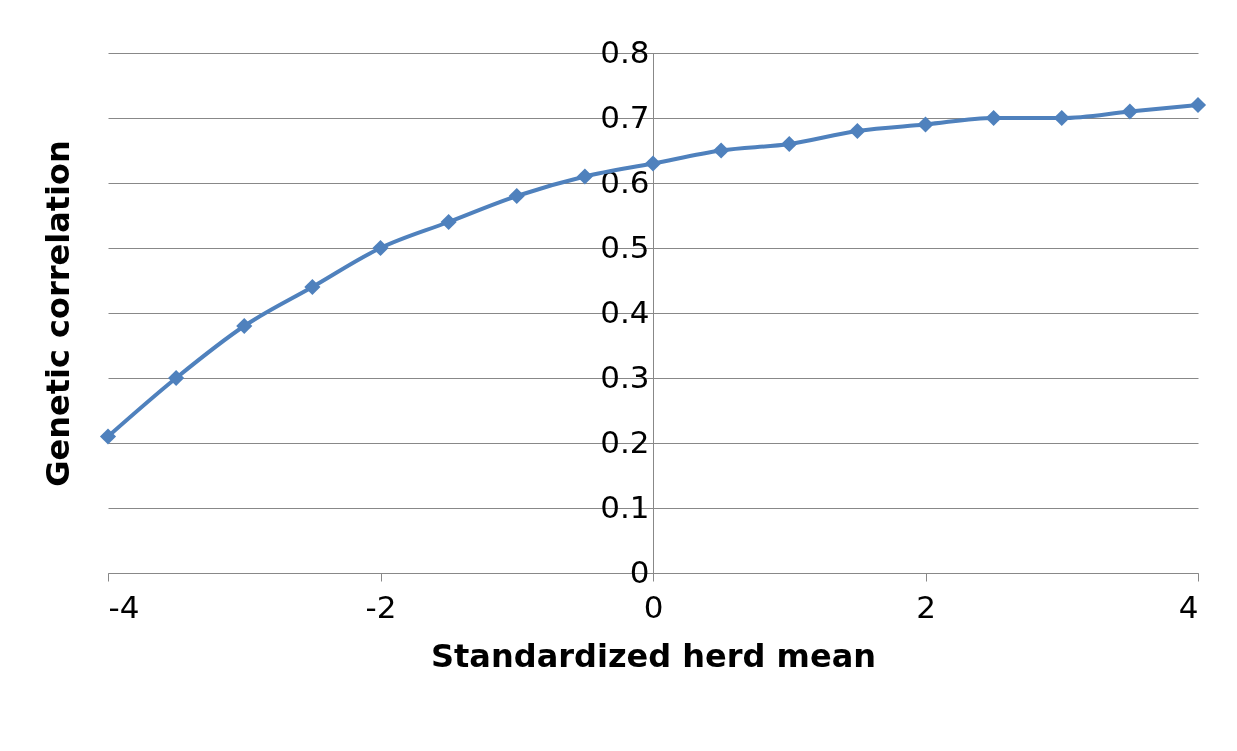 Image resolution: width=1237 pixels, height=751 pixels. I want to click on y-tick-label: 0.7, so click(625, 116).